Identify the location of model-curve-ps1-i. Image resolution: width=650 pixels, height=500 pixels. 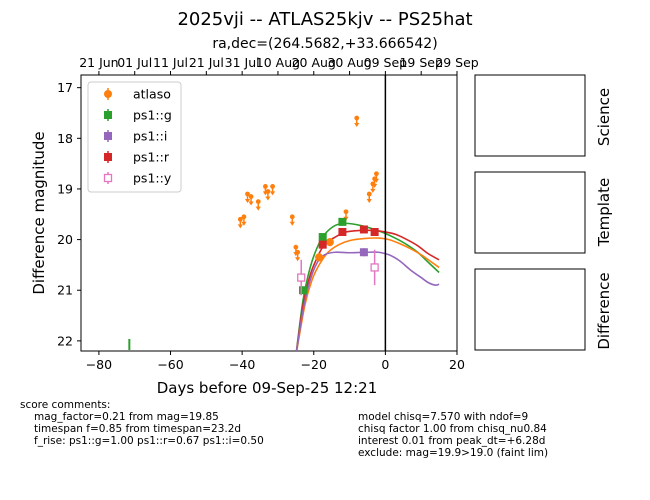
(367, 301).